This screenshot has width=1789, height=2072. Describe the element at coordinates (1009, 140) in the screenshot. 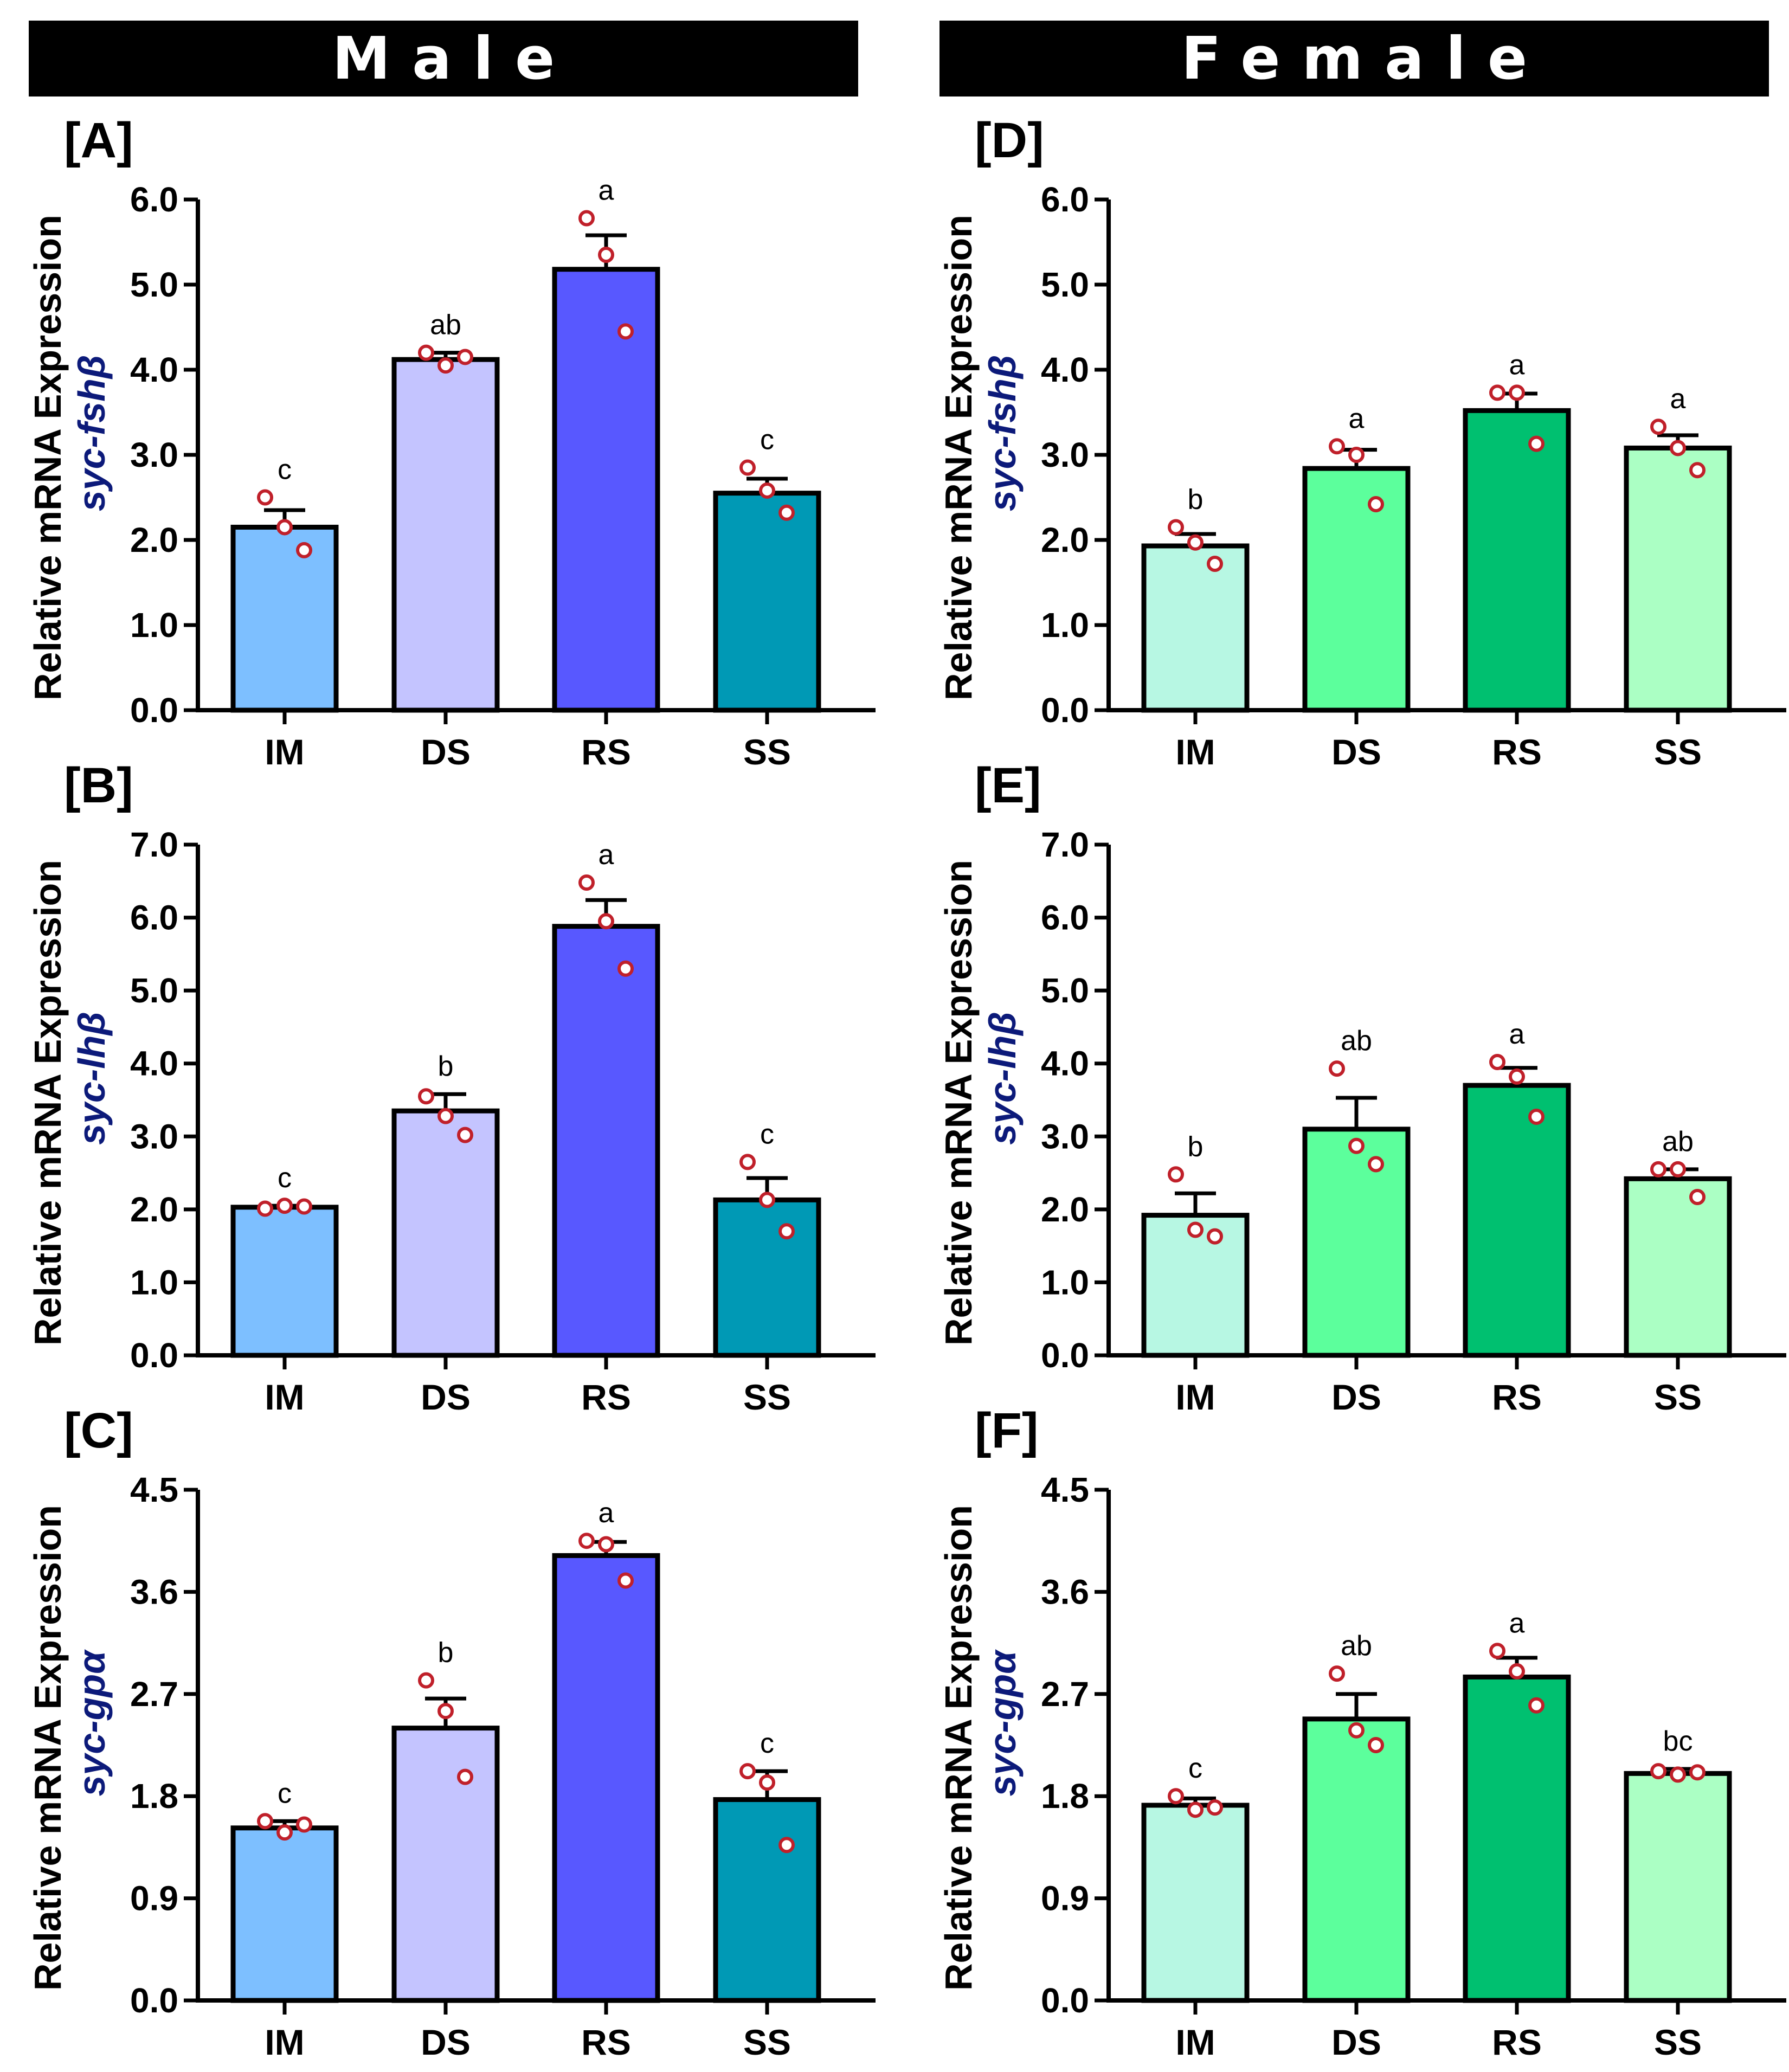

I see `panel-label-d: [D]` at that location.